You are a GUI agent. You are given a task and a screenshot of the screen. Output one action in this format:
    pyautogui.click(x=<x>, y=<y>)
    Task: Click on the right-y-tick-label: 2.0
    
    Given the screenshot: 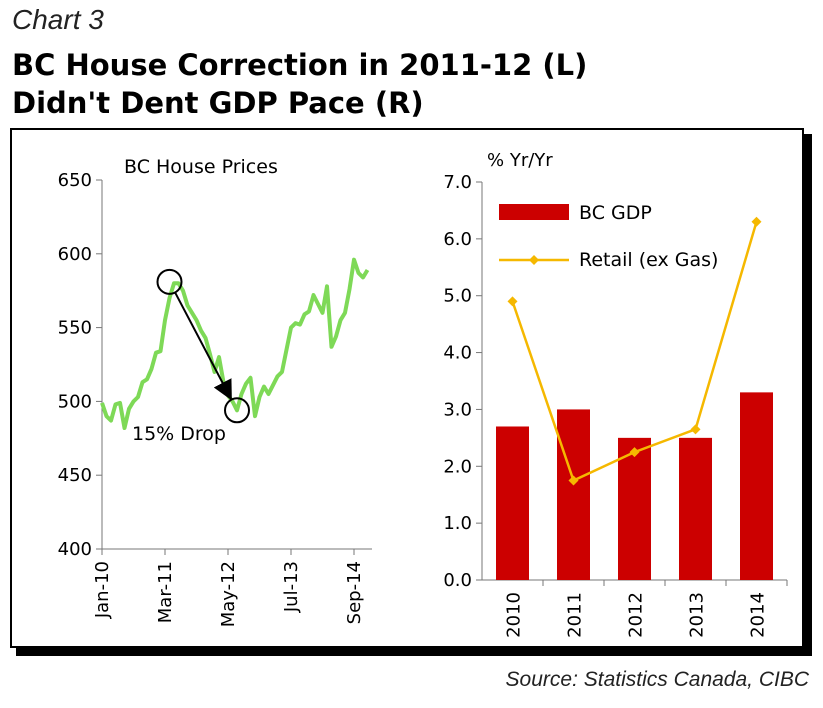 What is the action you would take?
    pyautogui.click(x=457, y=466)
    